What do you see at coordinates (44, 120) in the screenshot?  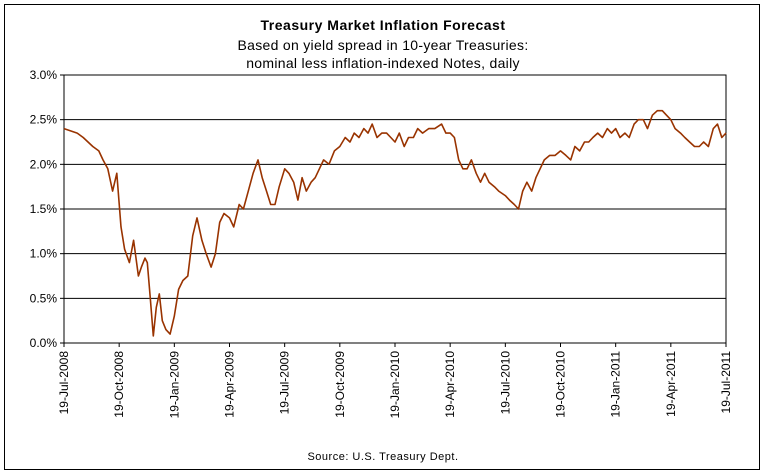 I see `y-tick-label: 2.5%` at bounding box center [44, 120].